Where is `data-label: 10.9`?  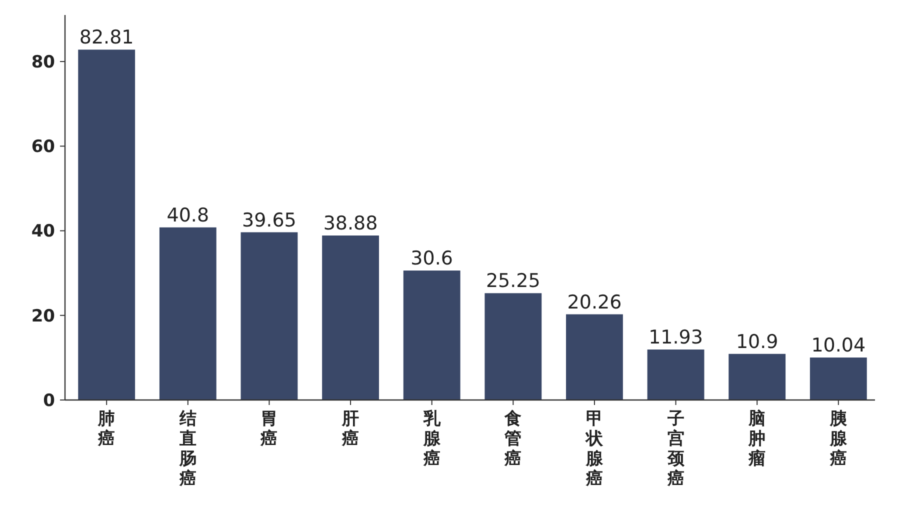
data-label: 10.9 is located at coordinates (757, 341).